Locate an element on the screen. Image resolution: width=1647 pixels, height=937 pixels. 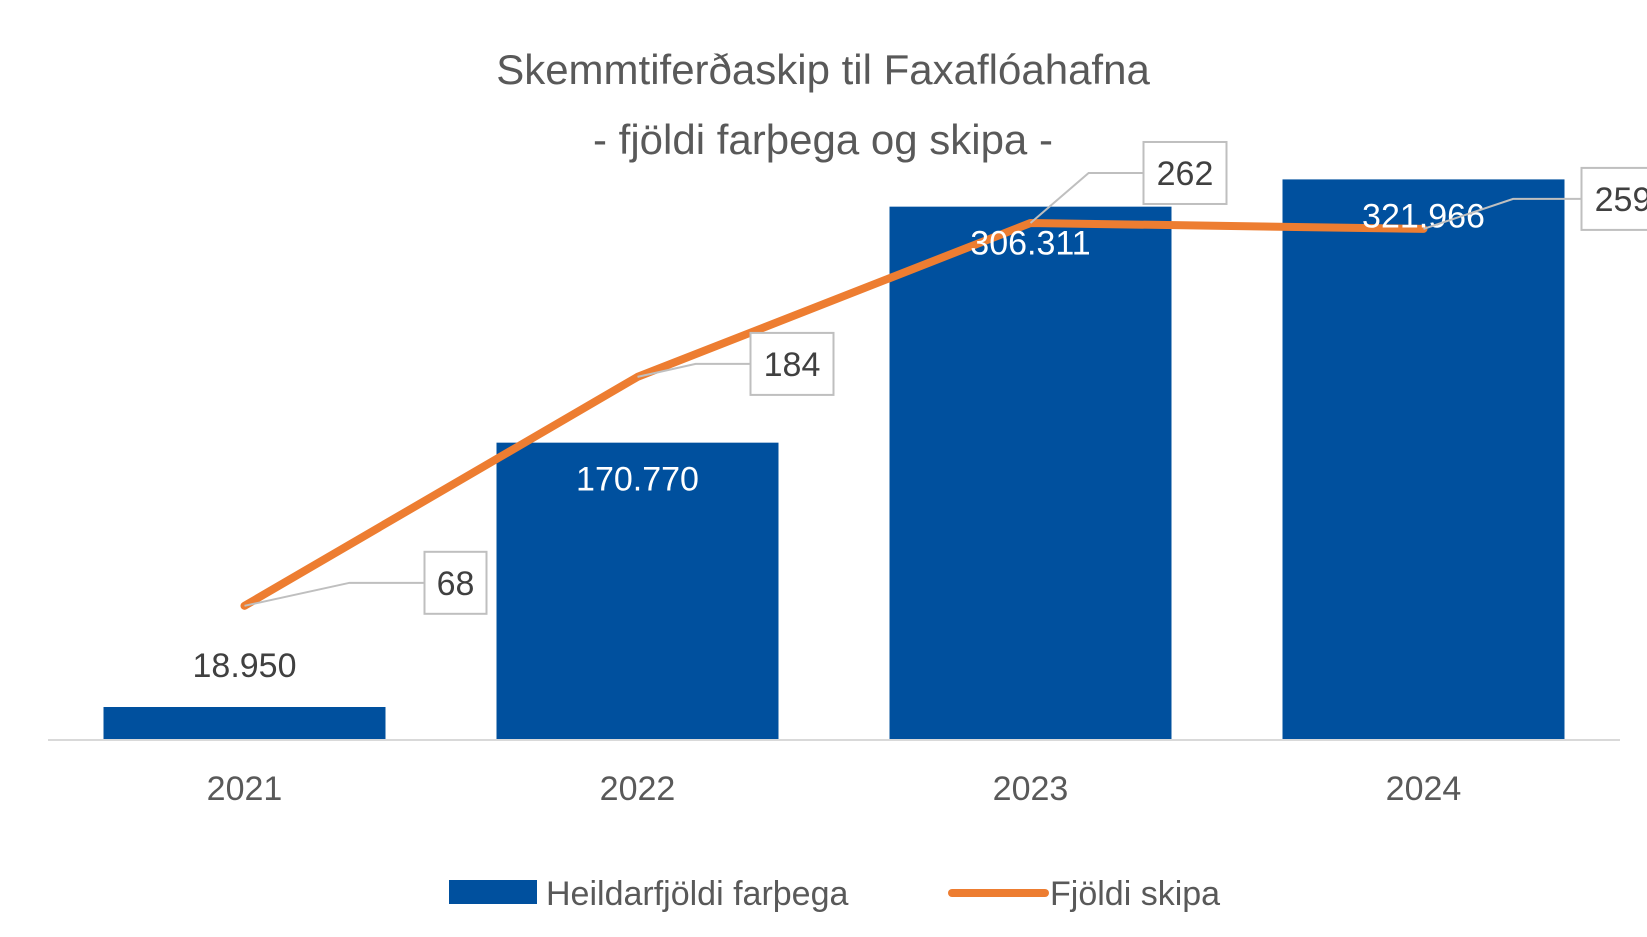
x-tick-2024: 2024 is located at coordinates (1424, 789).